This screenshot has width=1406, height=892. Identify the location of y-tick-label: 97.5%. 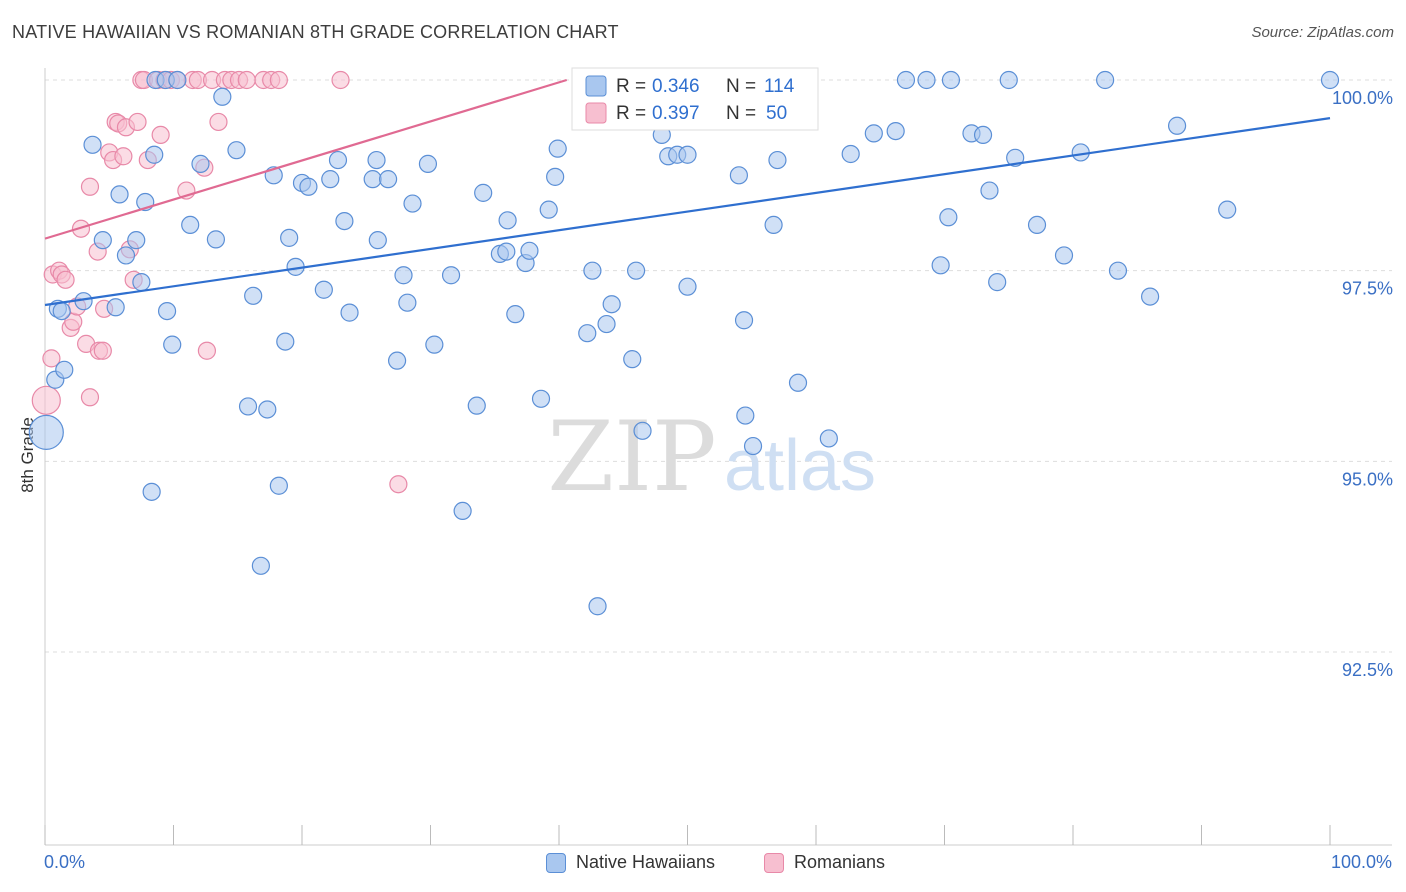
(1367, 289).